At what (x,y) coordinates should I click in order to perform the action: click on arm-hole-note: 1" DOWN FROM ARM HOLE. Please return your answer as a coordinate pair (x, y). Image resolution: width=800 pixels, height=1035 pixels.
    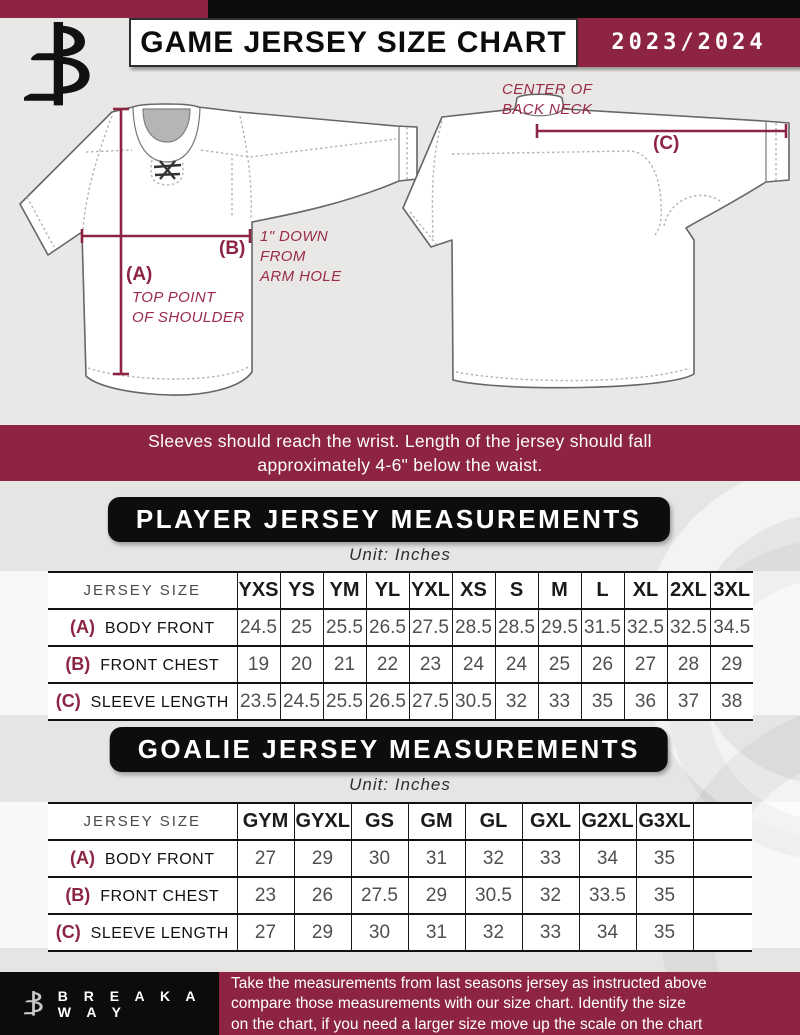
    Looking at the image, I should click on (301, 256).